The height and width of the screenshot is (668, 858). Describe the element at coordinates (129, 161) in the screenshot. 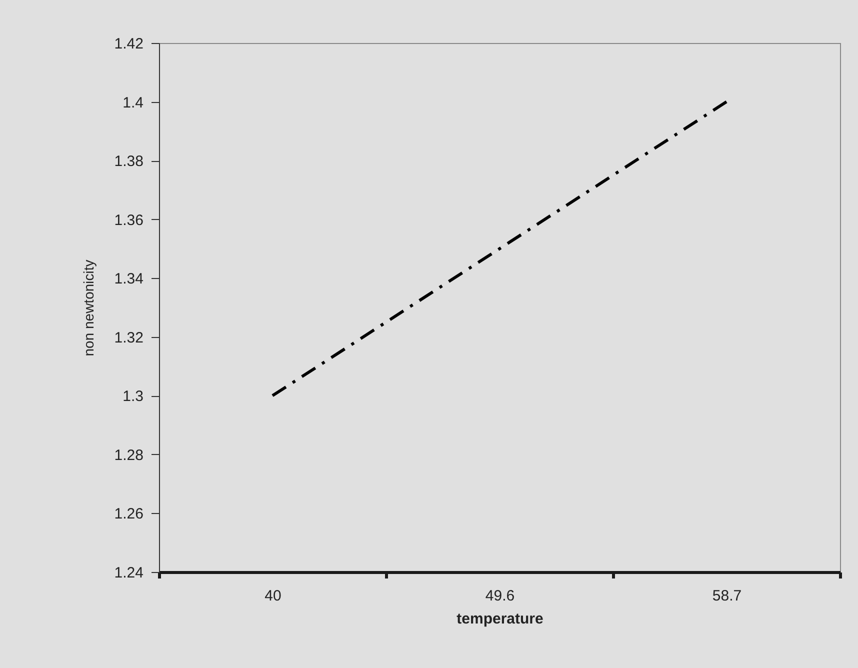

I see `y-tick-label: 1.38` at that location.